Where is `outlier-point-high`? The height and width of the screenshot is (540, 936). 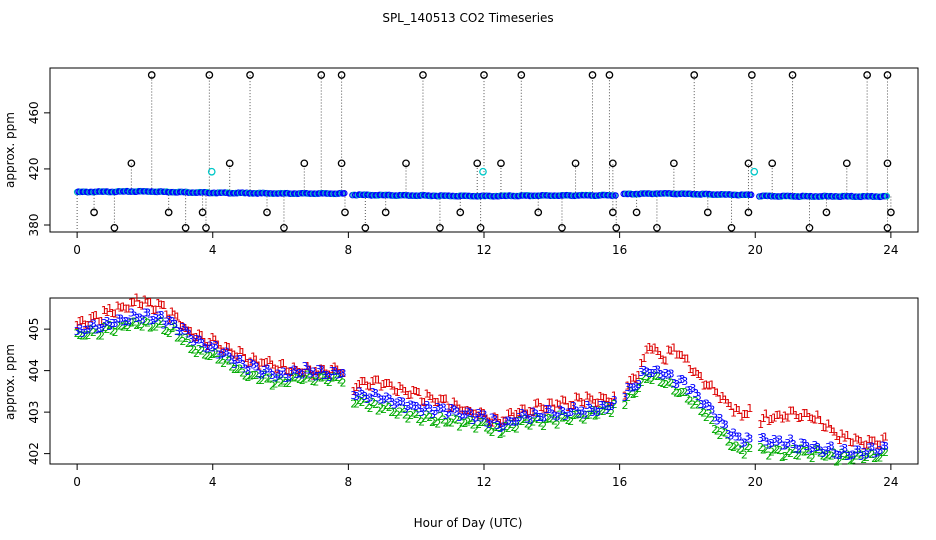
outlier-point-high is located at coordinates (521, 75).